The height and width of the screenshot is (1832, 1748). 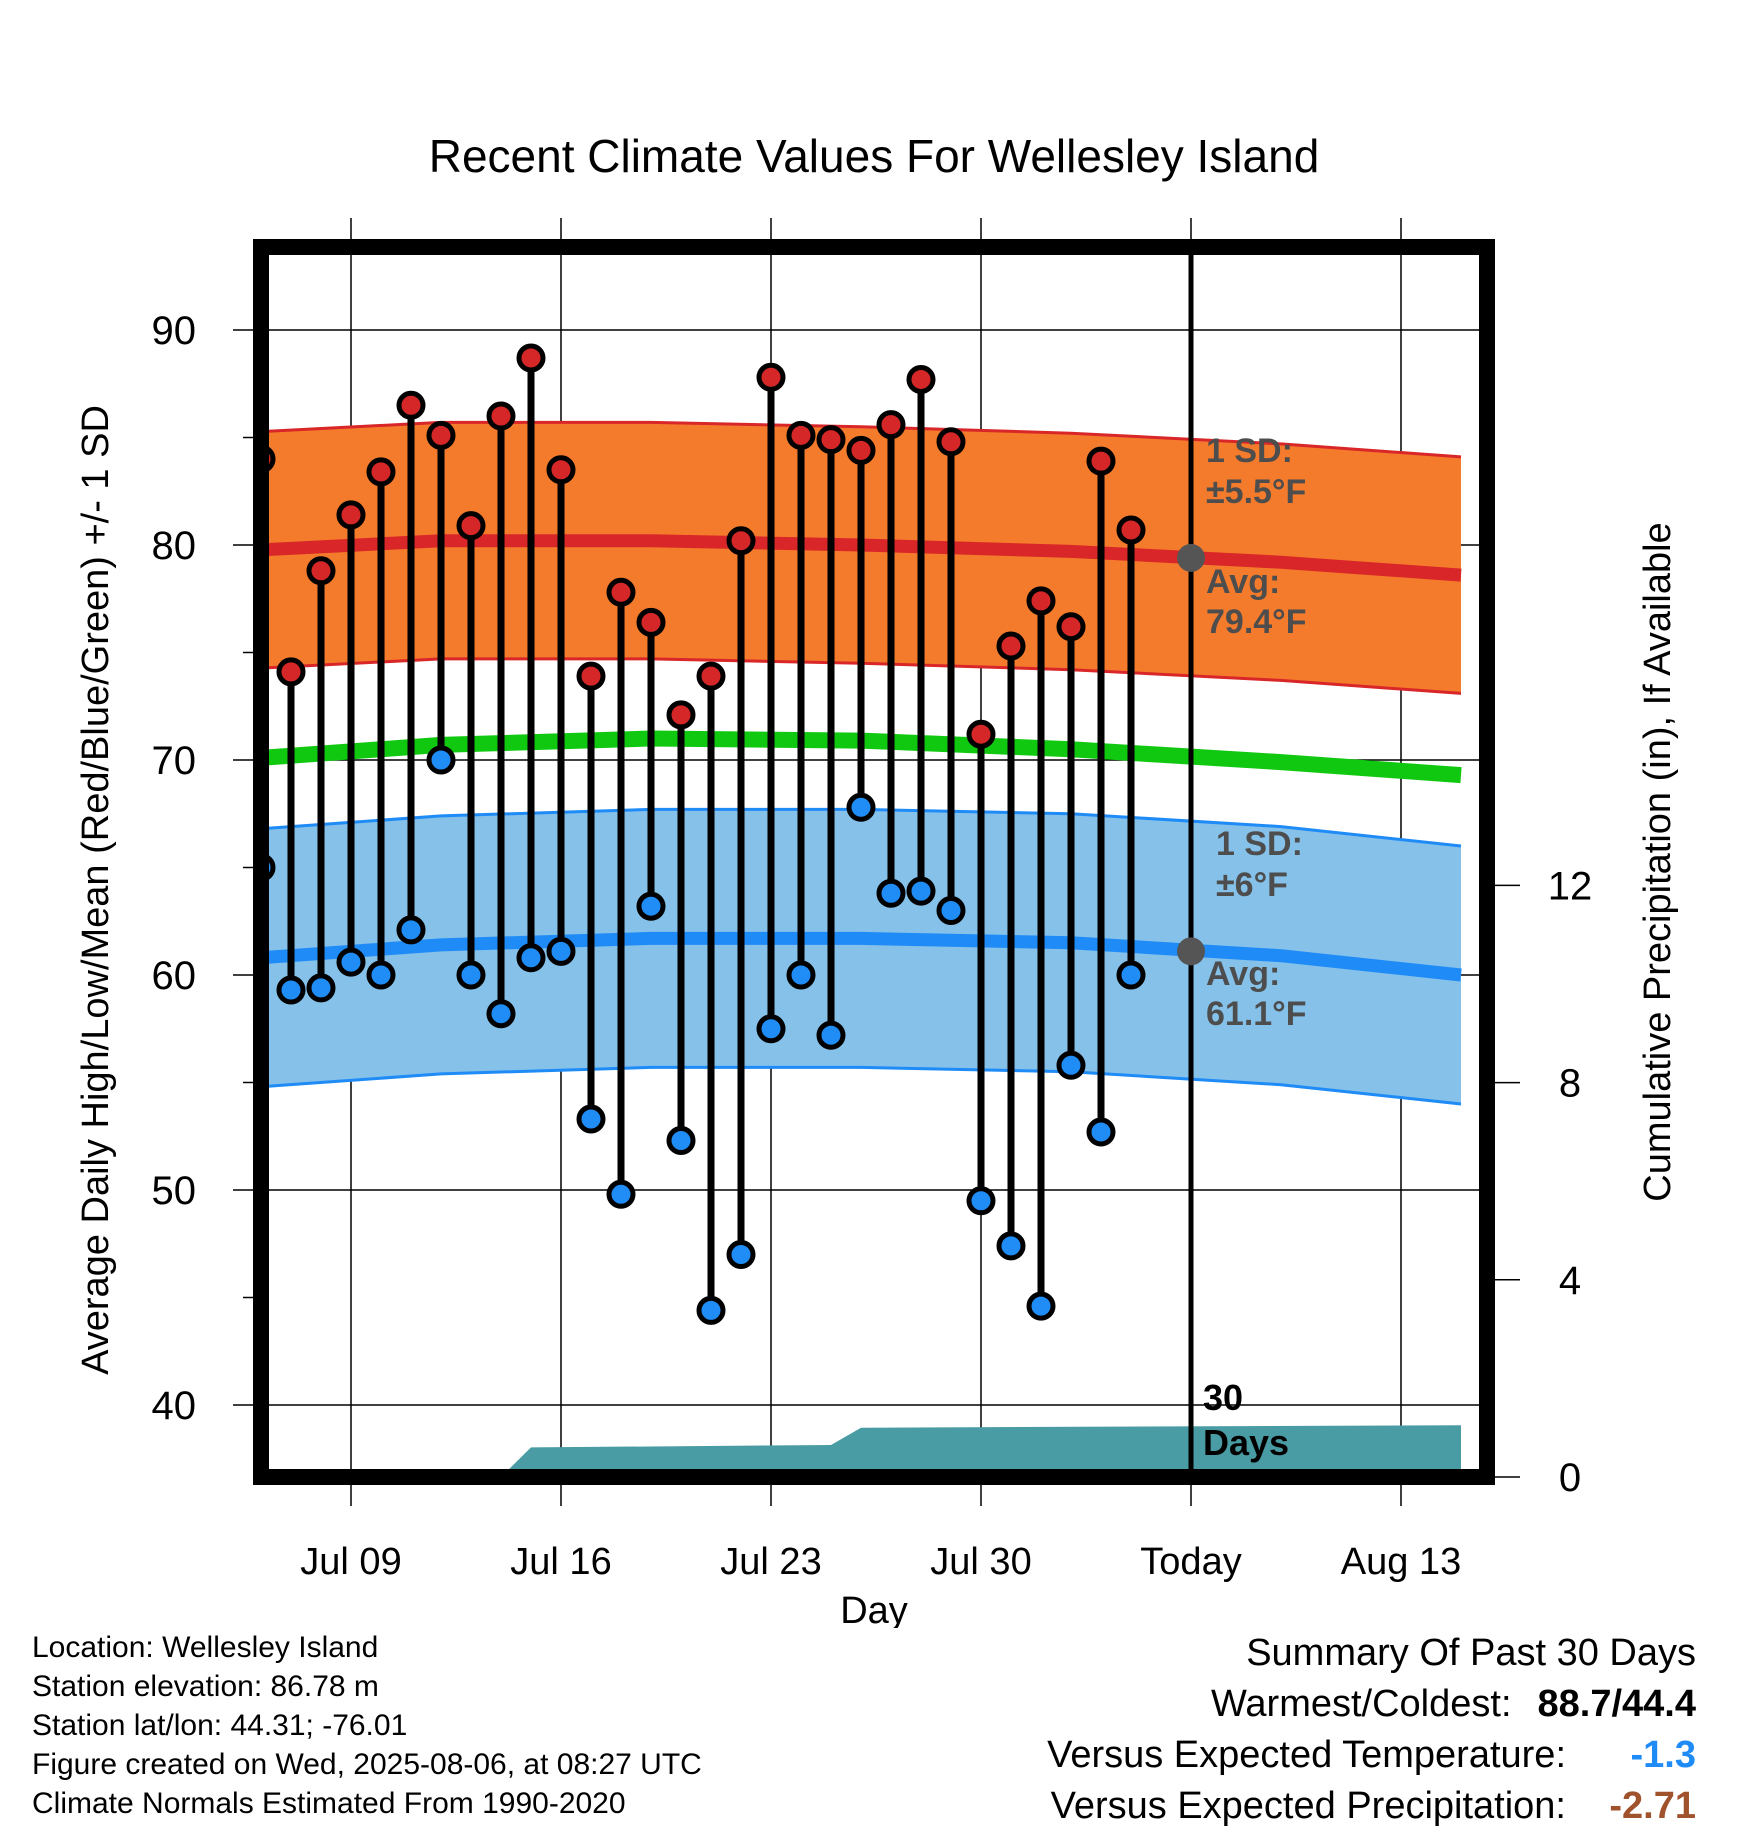 I want to click on x-tick-label: Aug 13, so click(x=1401, y=1562).